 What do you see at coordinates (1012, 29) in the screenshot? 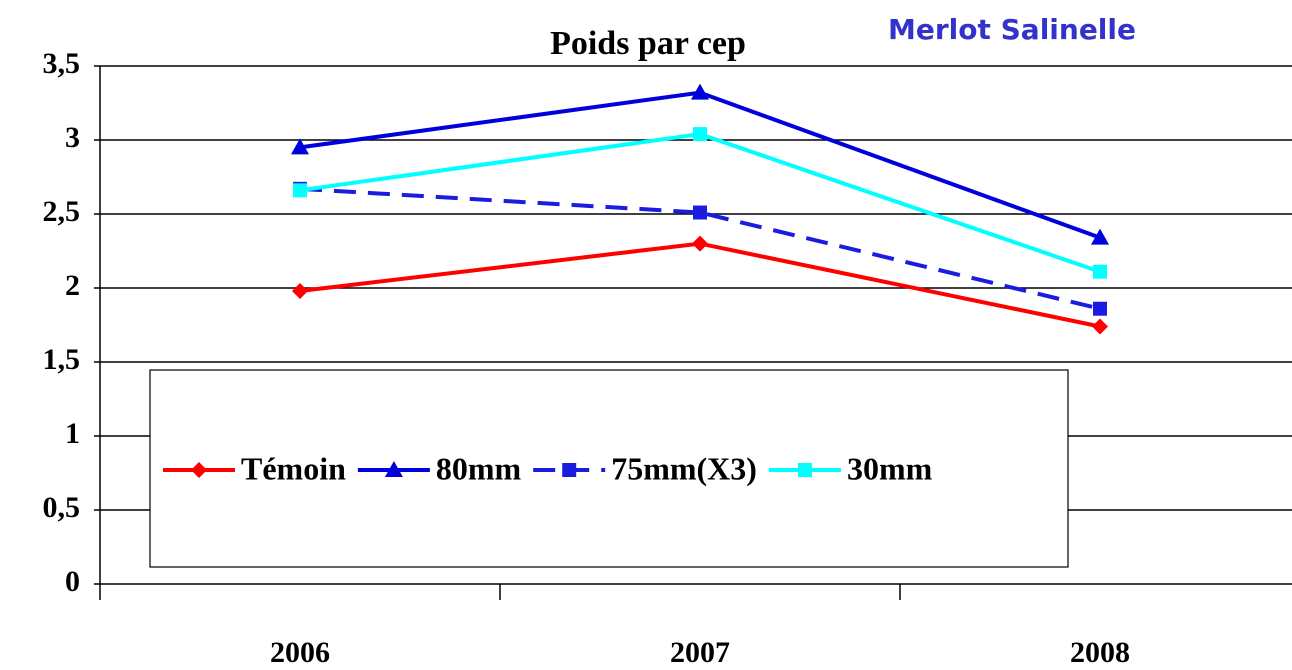
I see `chart-subtitle: Merlot Salinelle` at bounding box center [1012, 29].